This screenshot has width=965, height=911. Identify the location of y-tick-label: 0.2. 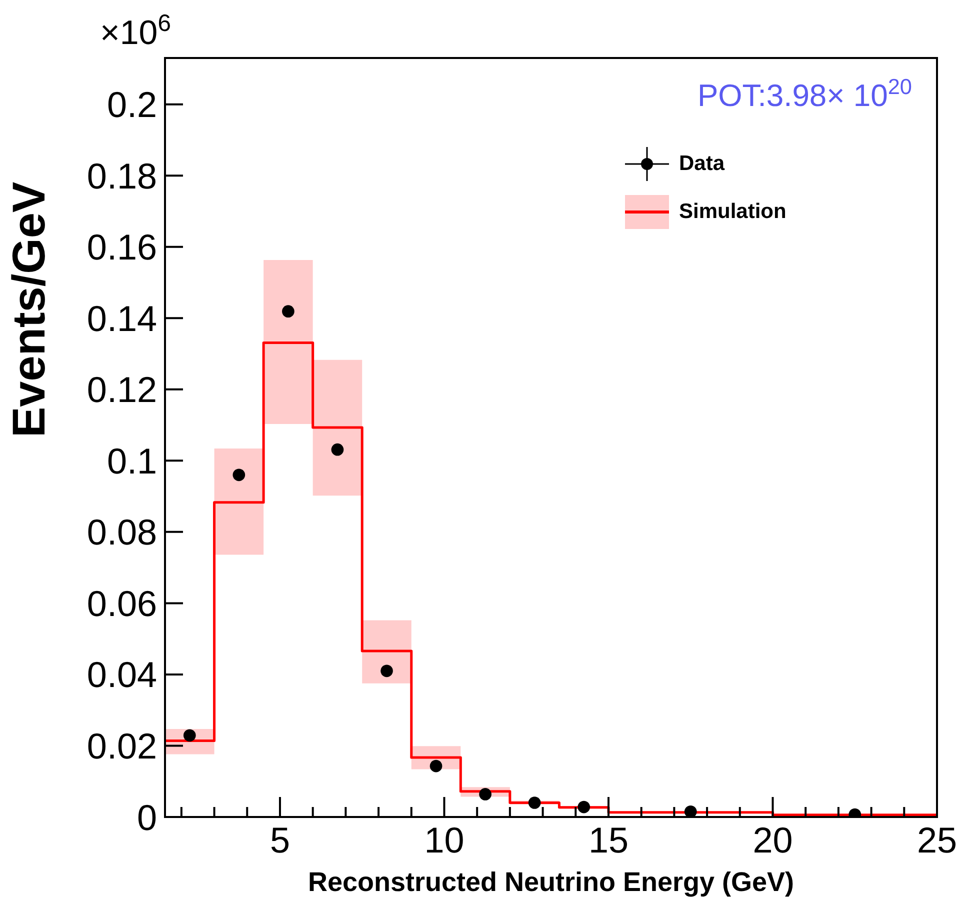
(131, 105).